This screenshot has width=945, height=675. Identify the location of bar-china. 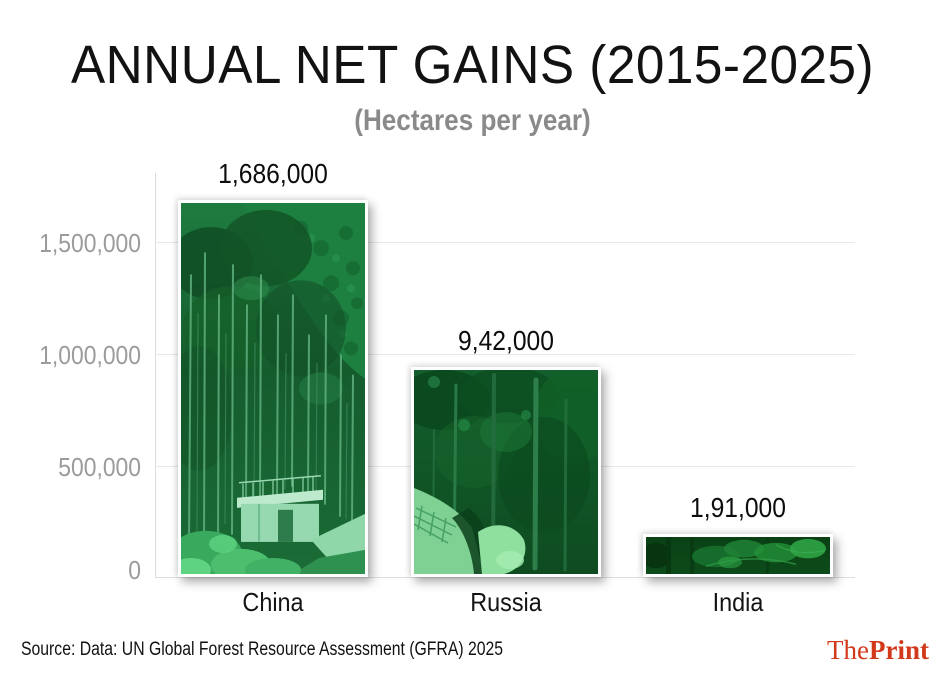
(273, 388).